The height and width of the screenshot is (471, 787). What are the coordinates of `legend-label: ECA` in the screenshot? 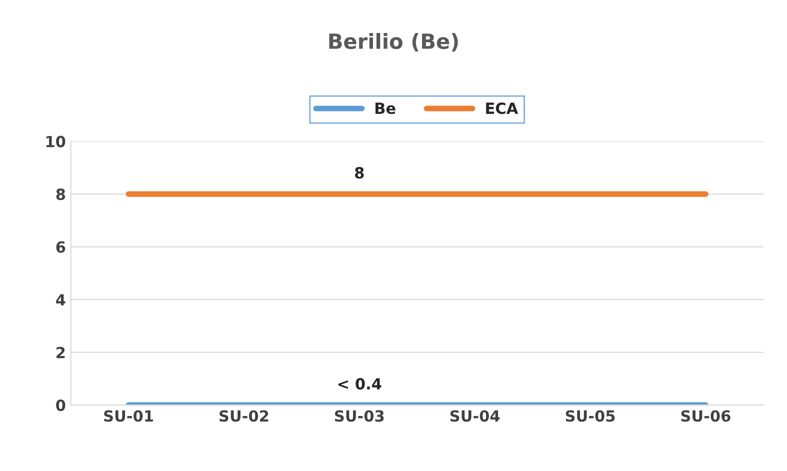 It's located at (502, 108).